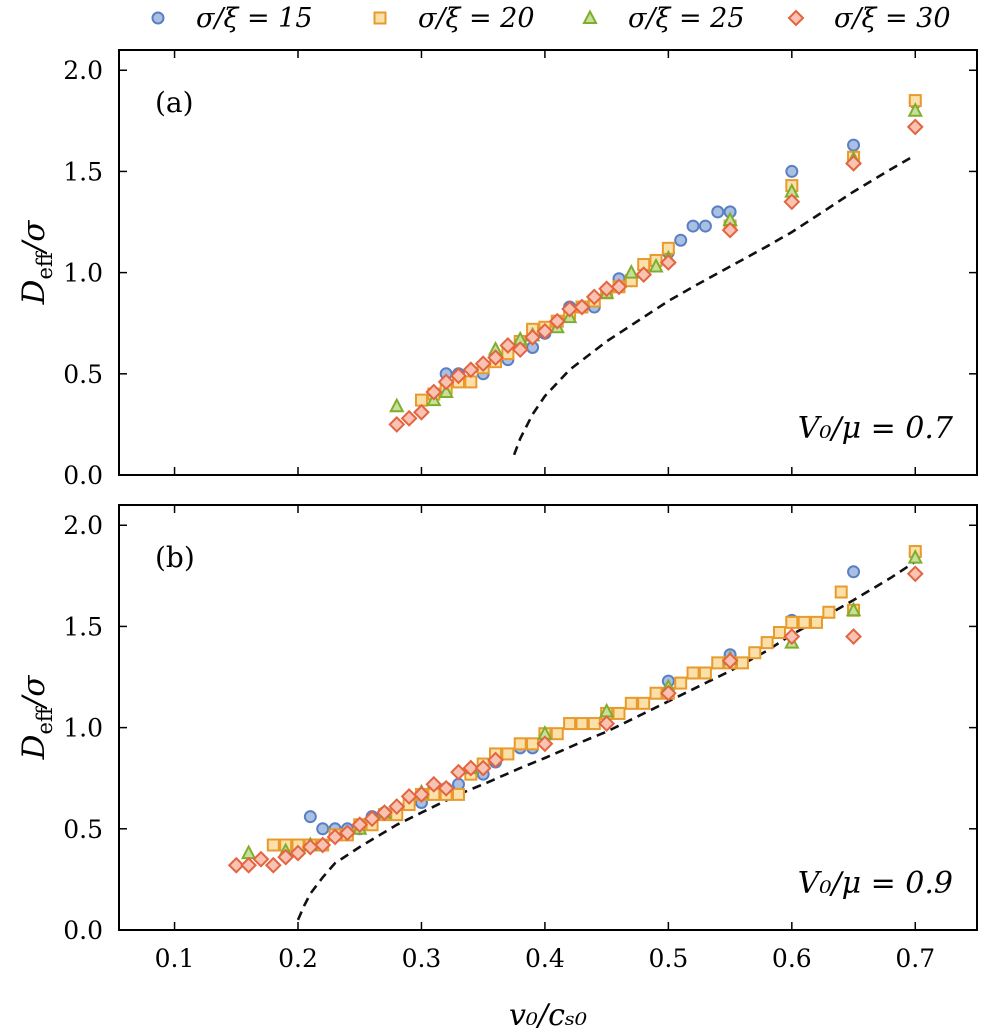 This screenshot has width=996, height=1033. Describe the element at coordinates (254, 18) in the screenshot. I see `legend-label: σ/ξ = 15` at that location.